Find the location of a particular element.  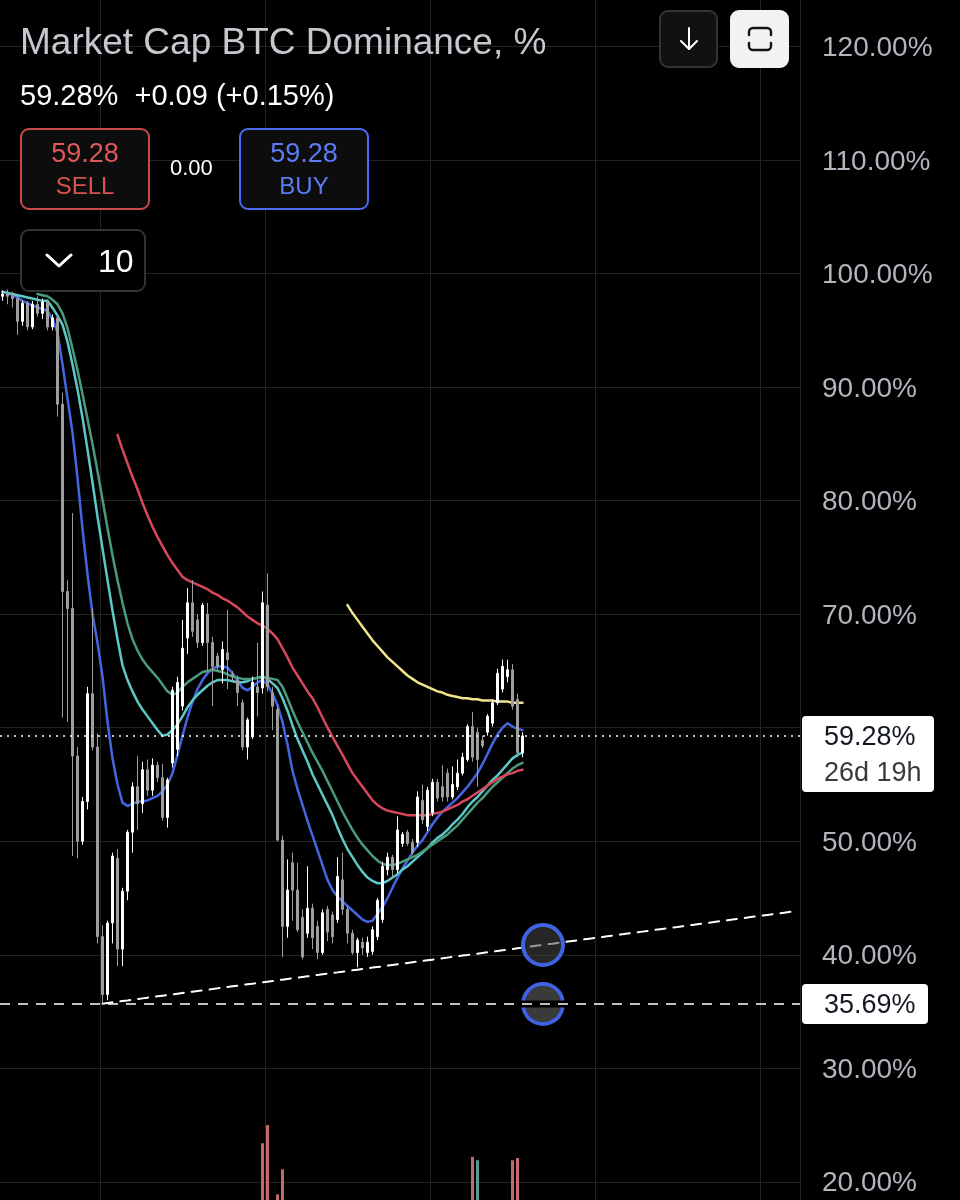

annotation: 59.28 is located at coordinates (304, 153).